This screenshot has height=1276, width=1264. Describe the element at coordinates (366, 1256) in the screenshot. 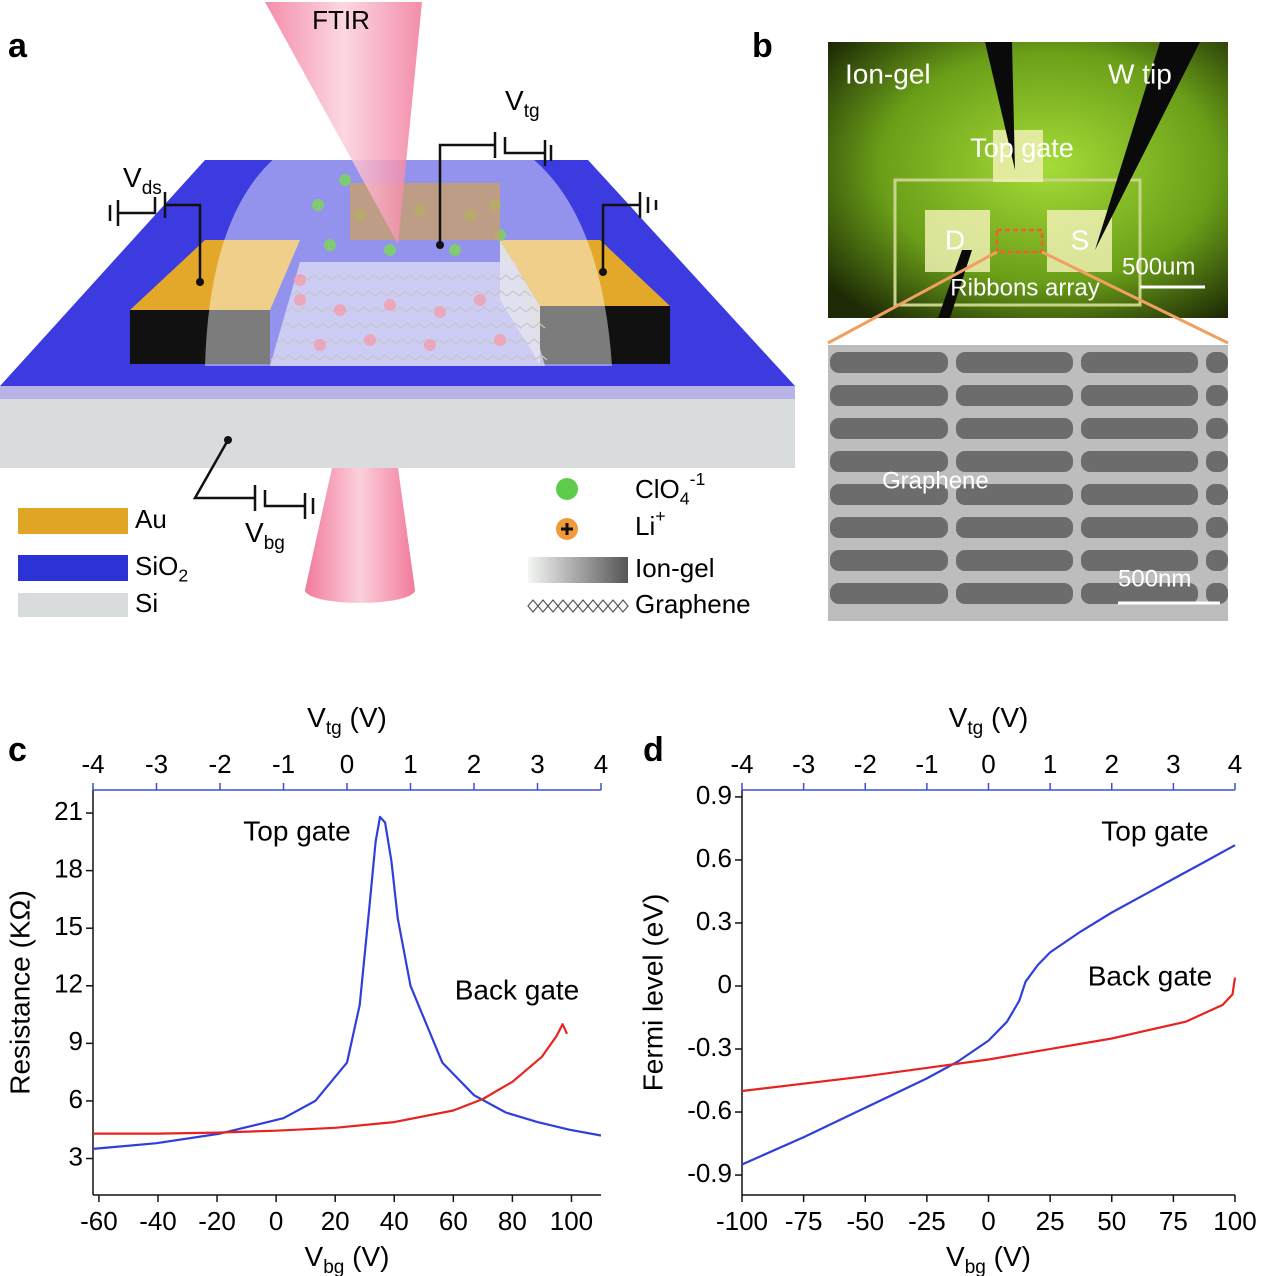

I see `x-axis-label-part: (V)` at that location.